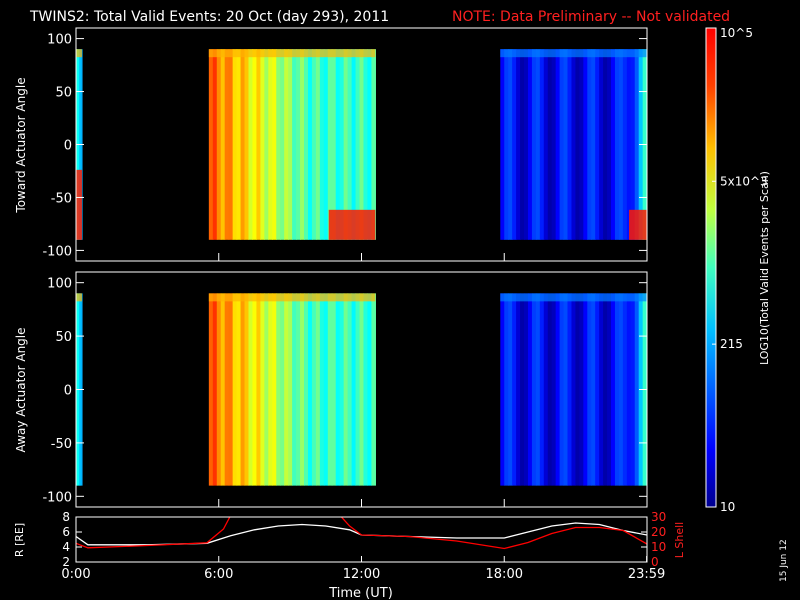 The height and width of the screenshot is (600, 800). I want to click on l-shell-tick-label: 20, so click(658, 532).